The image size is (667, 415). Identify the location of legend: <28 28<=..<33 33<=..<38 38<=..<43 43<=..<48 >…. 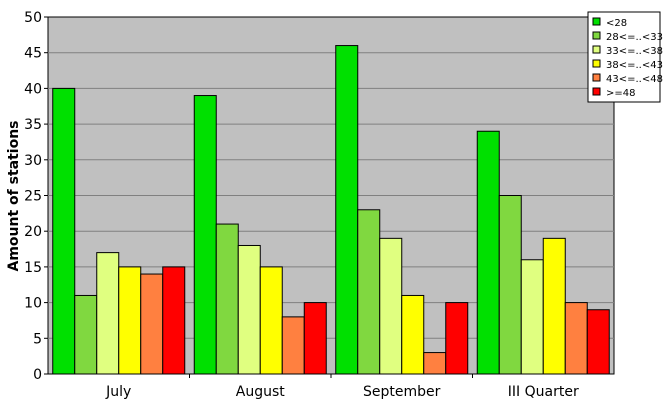
(625, 57).